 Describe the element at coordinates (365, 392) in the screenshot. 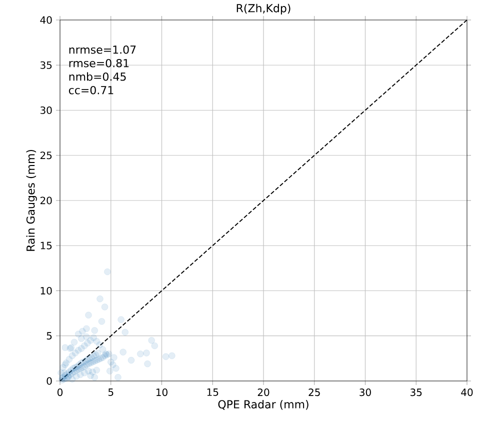

I see `x-tick-label: 30` at that location.